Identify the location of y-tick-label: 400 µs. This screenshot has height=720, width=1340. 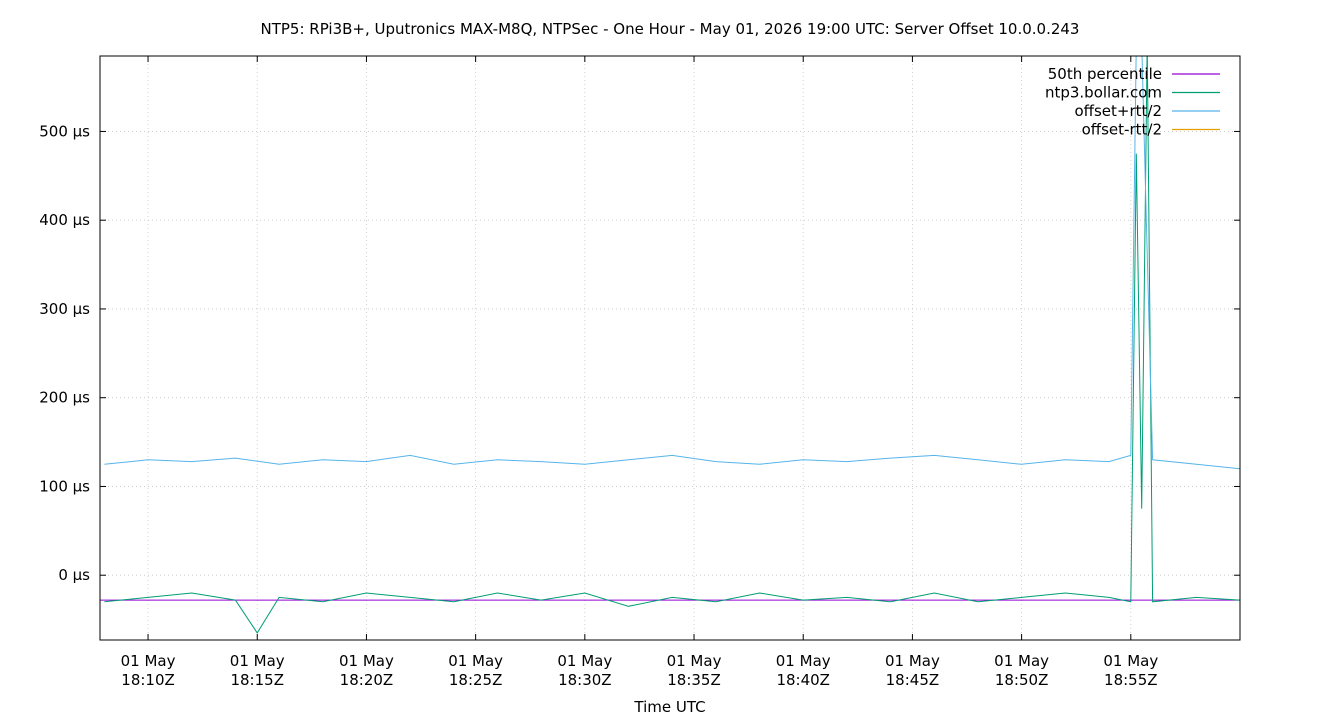
(64, 220).